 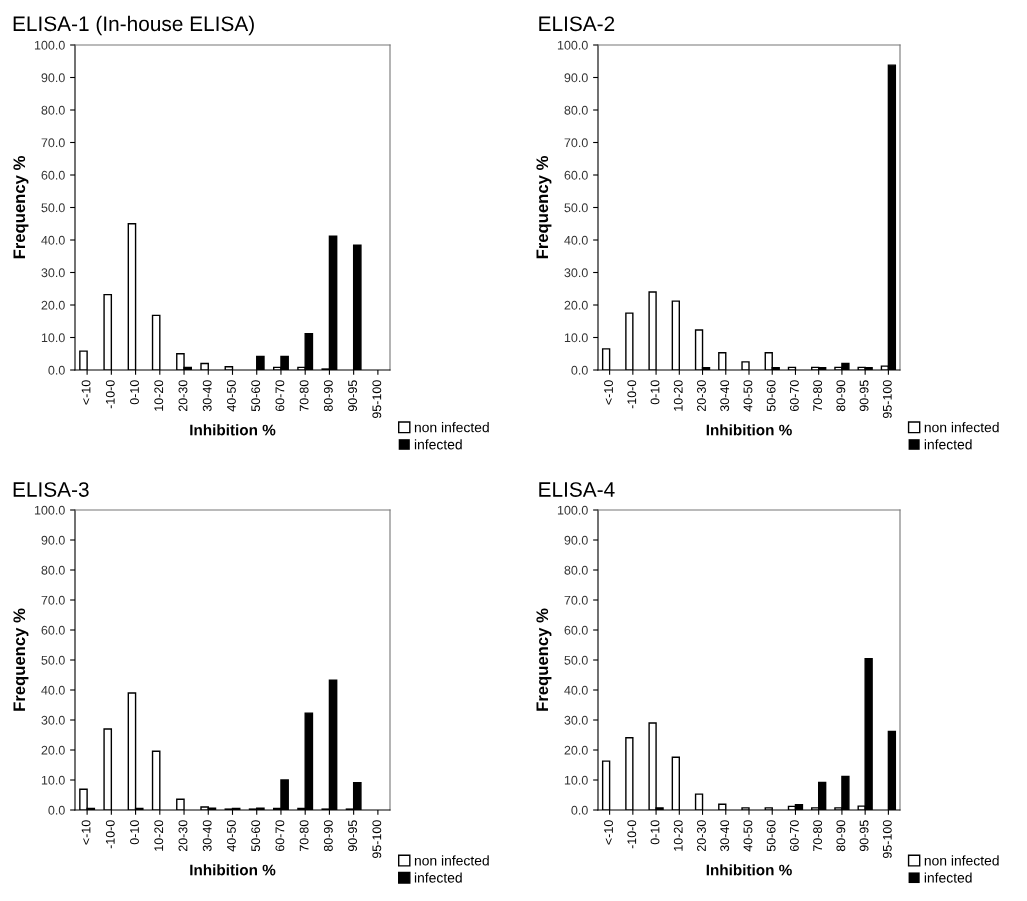 What do you see at coordinates (577, 24) in the screenshot?
I see `chart-title: ELISA-2` at bounding box center [577, 24].